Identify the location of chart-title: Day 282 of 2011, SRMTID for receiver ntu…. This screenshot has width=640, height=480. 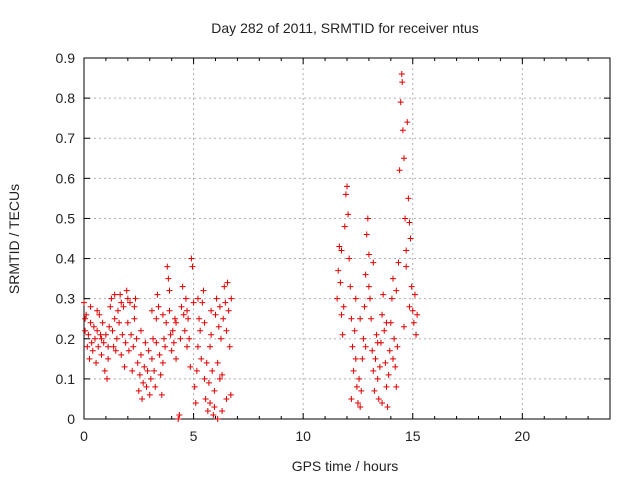
(344, 28).